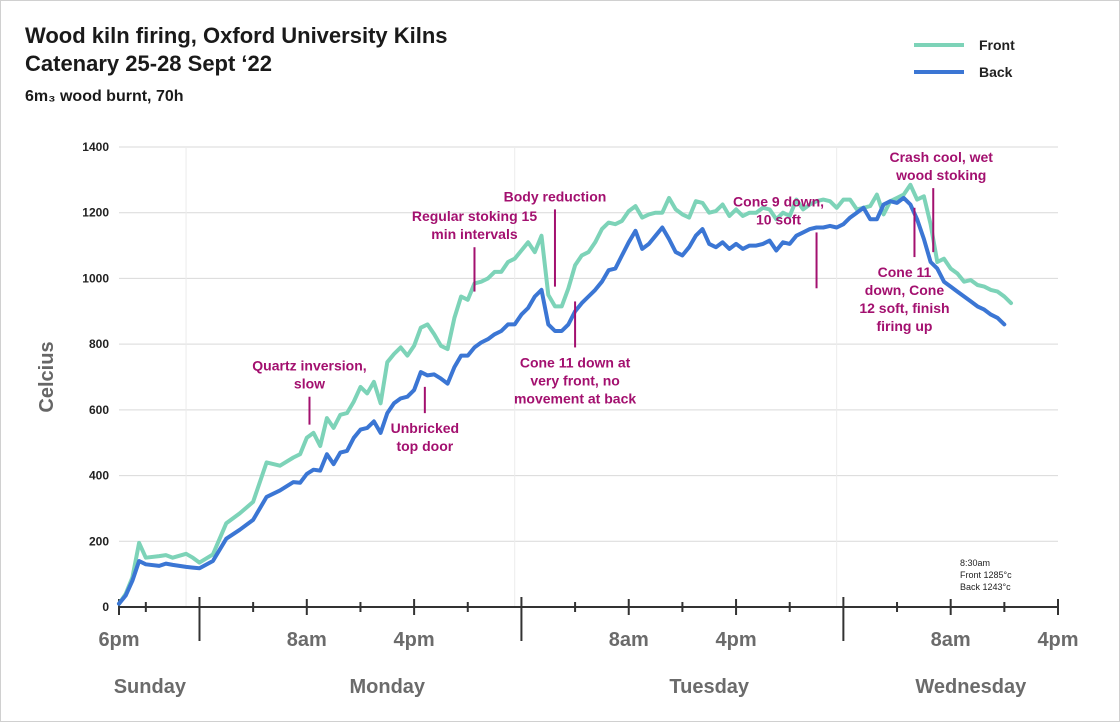 Image resolution: width=1120 pixels, height=722 pixels. Describe the element at coordinates (105, 607) in the screenshot. I see `y-tick-label: 0` at that location.